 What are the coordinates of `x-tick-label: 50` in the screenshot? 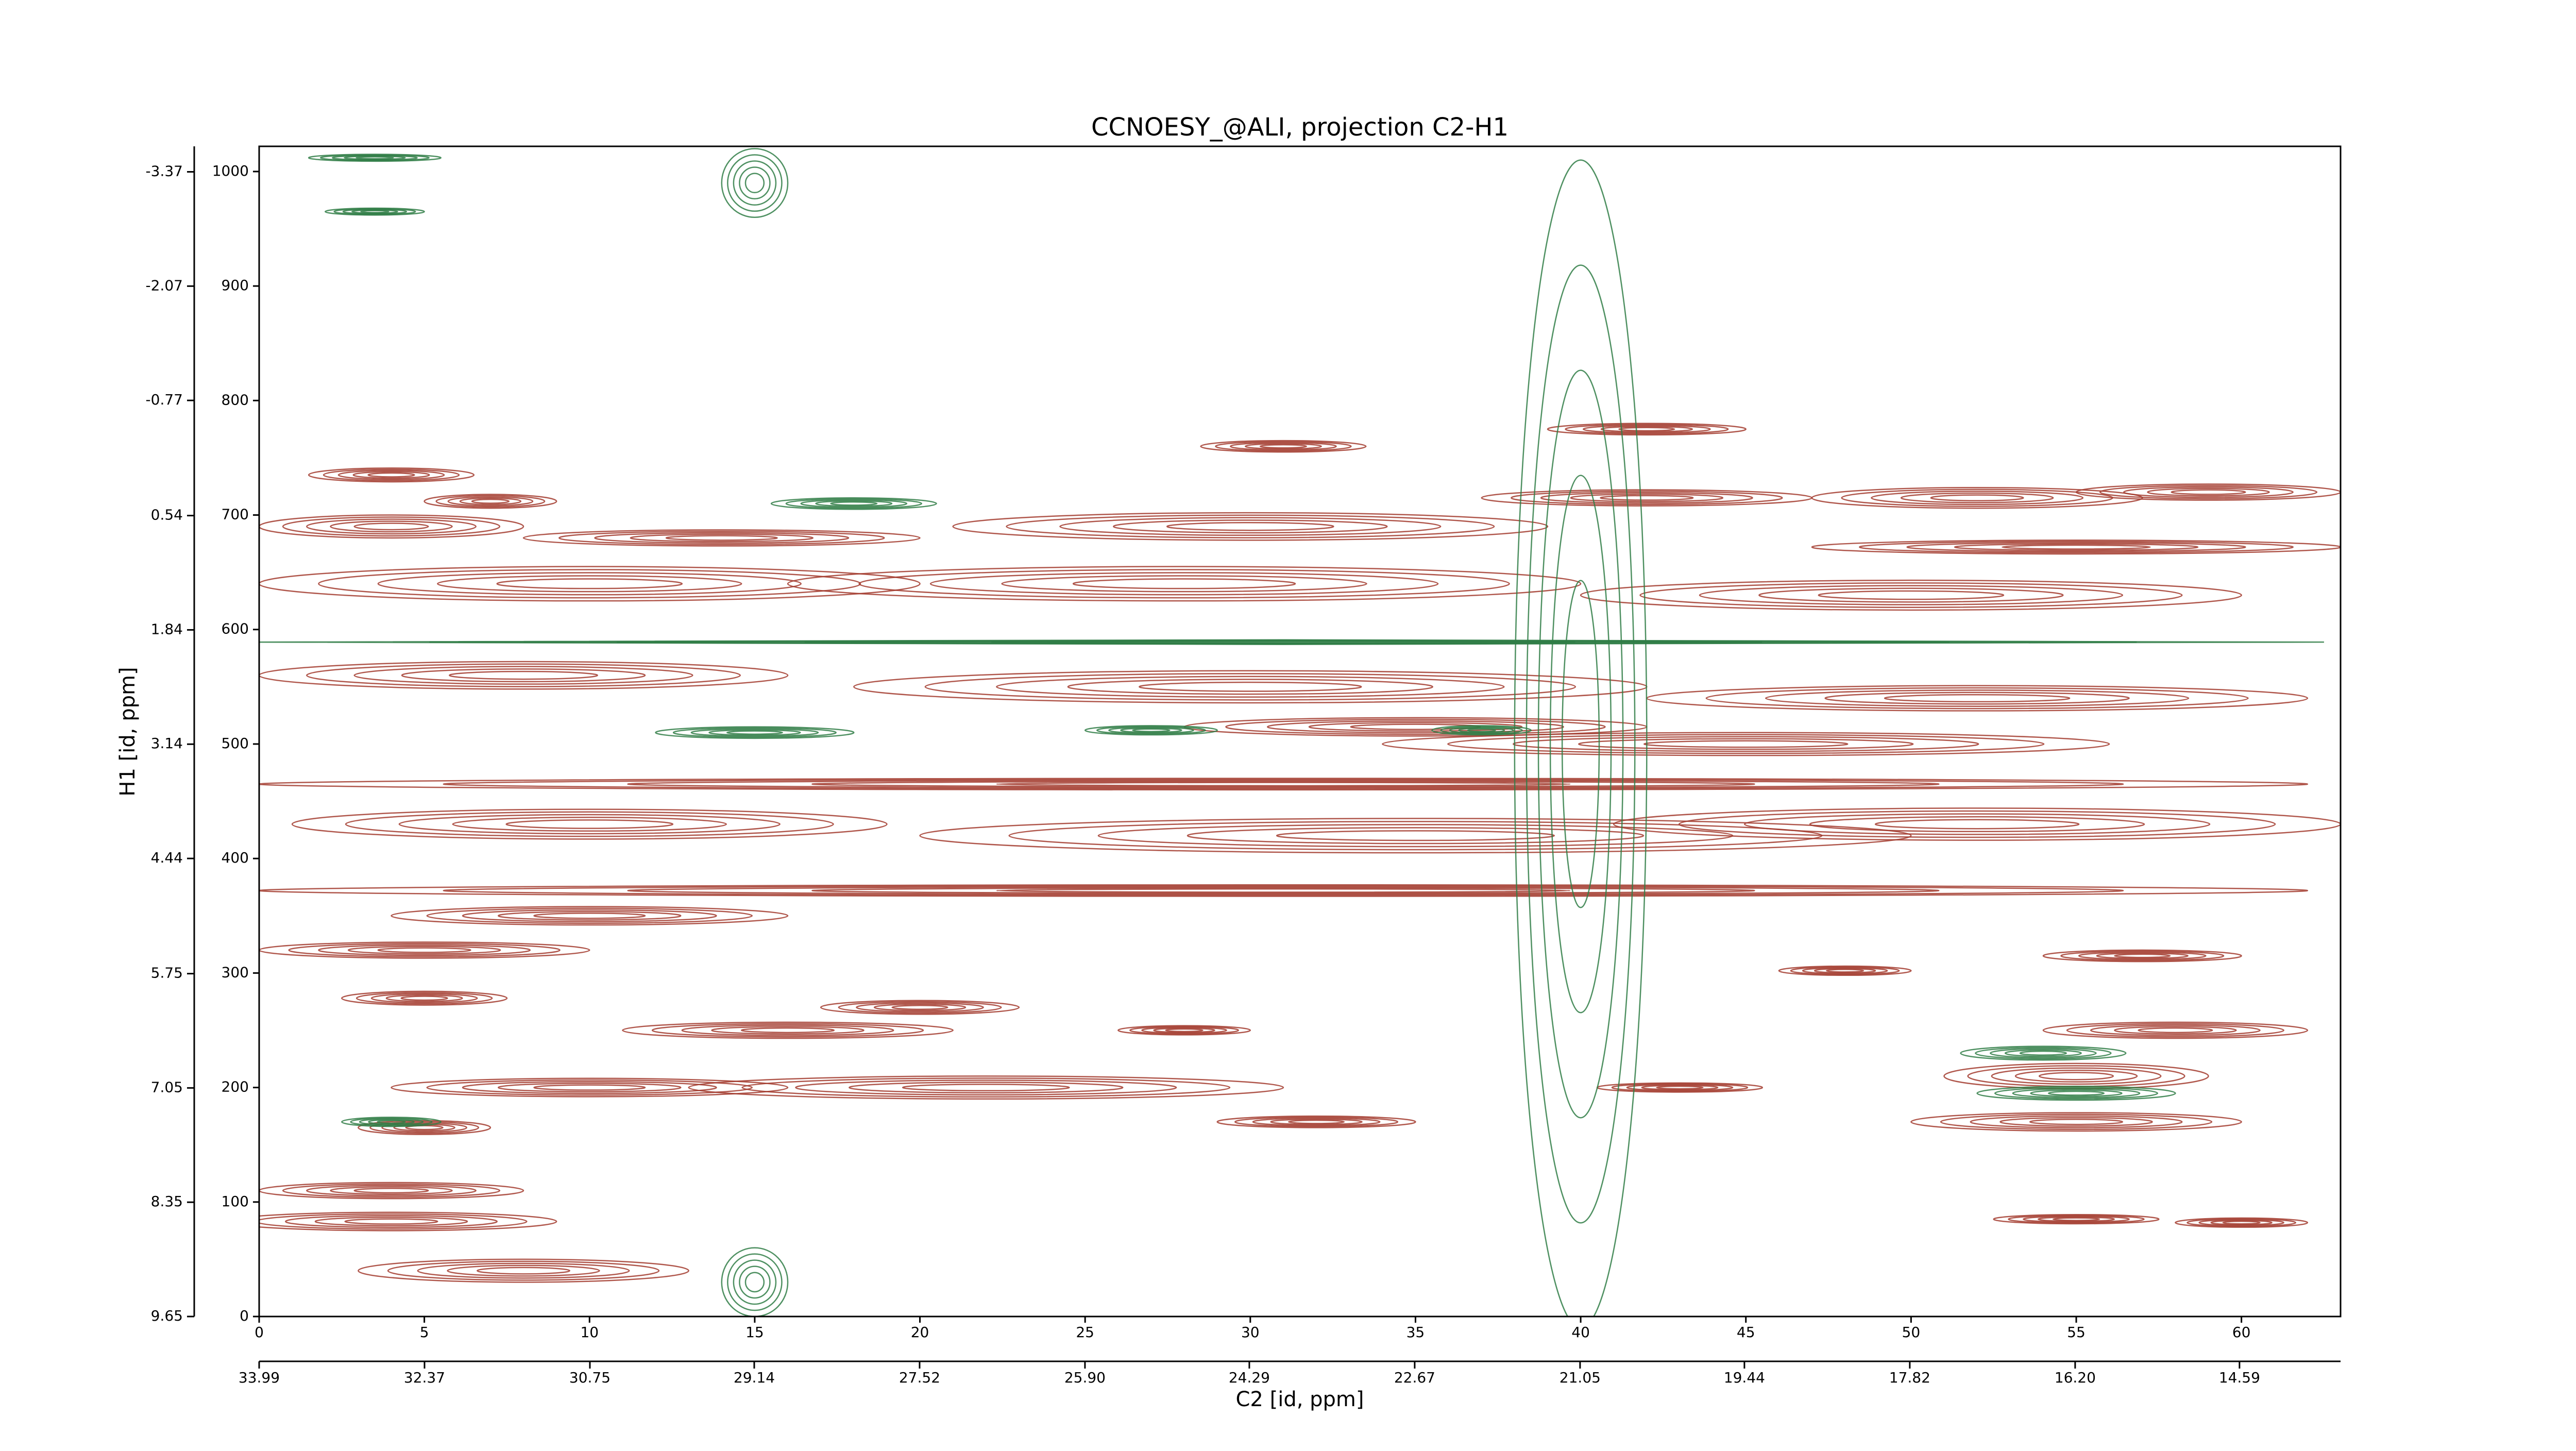 It's located at (1911, 1332).